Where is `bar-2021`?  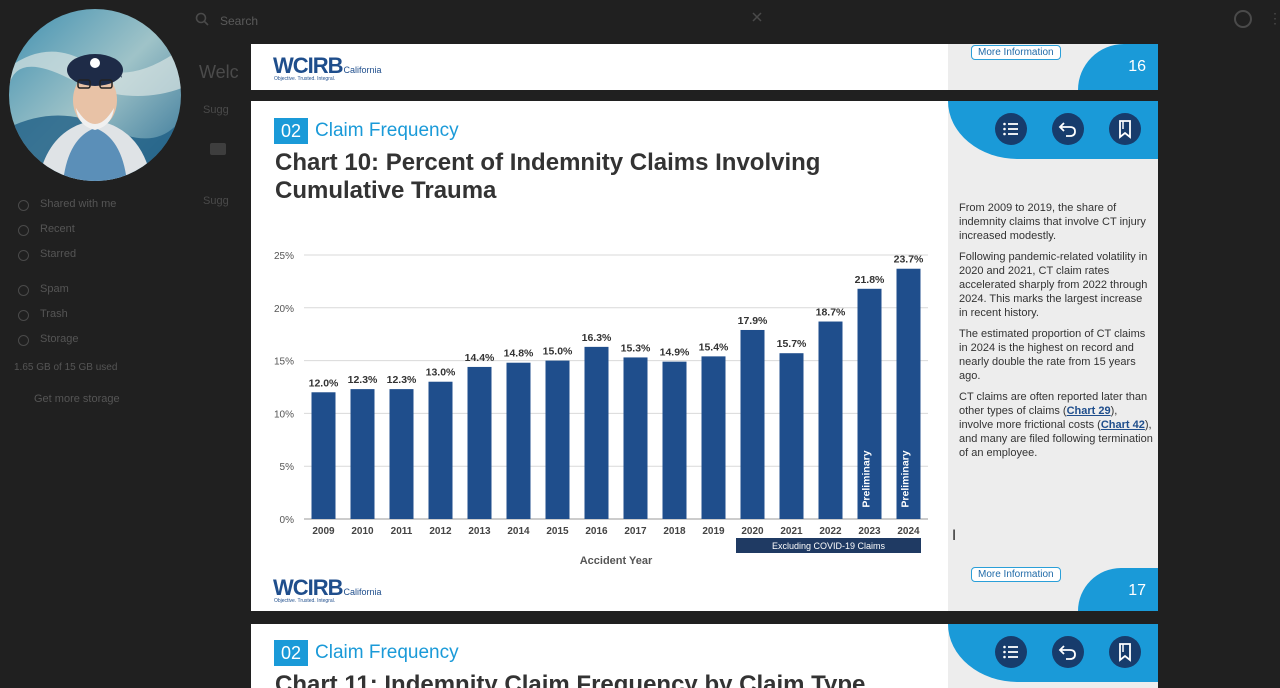 bar-2021 is located at coordinates (791, 436).